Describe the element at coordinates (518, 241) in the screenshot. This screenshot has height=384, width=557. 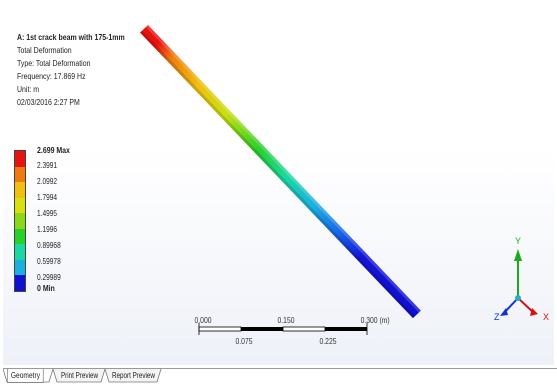
I see `y-axis-label: Y` at that location.